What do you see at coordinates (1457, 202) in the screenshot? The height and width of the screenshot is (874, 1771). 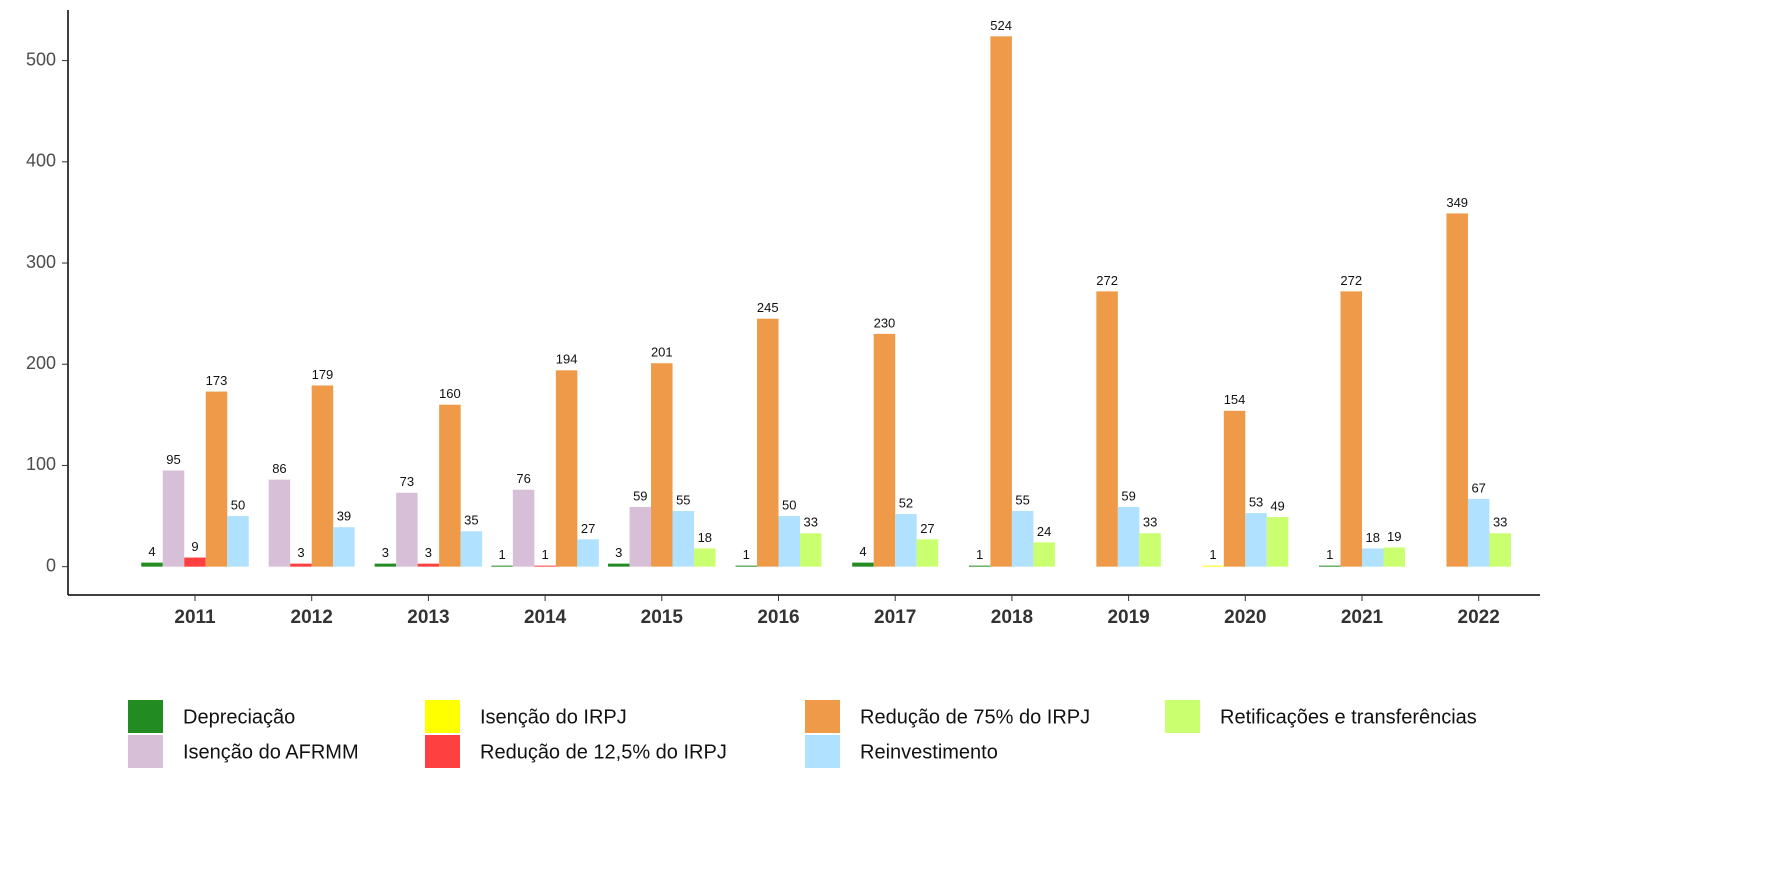 I see `data-label: 349` at bounding box center [1457, 202].